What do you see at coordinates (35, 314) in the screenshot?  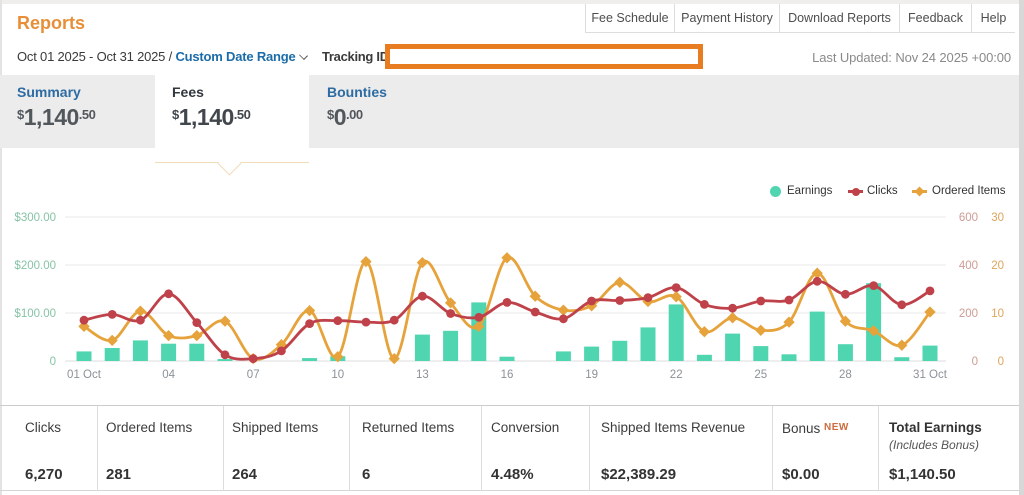 I see `svg-text: $100.00` at bounding box center [35, 314].